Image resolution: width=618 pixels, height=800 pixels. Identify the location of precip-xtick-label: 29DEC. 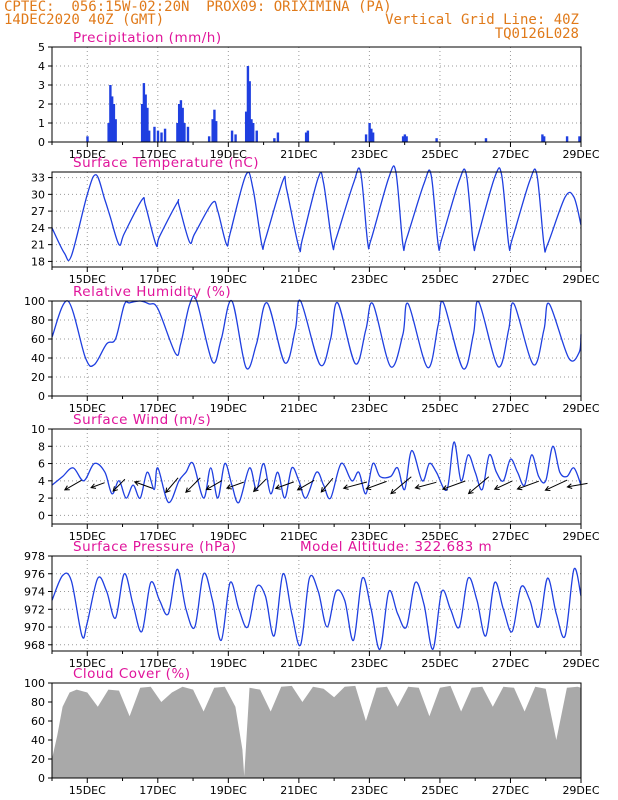
(580, 154).